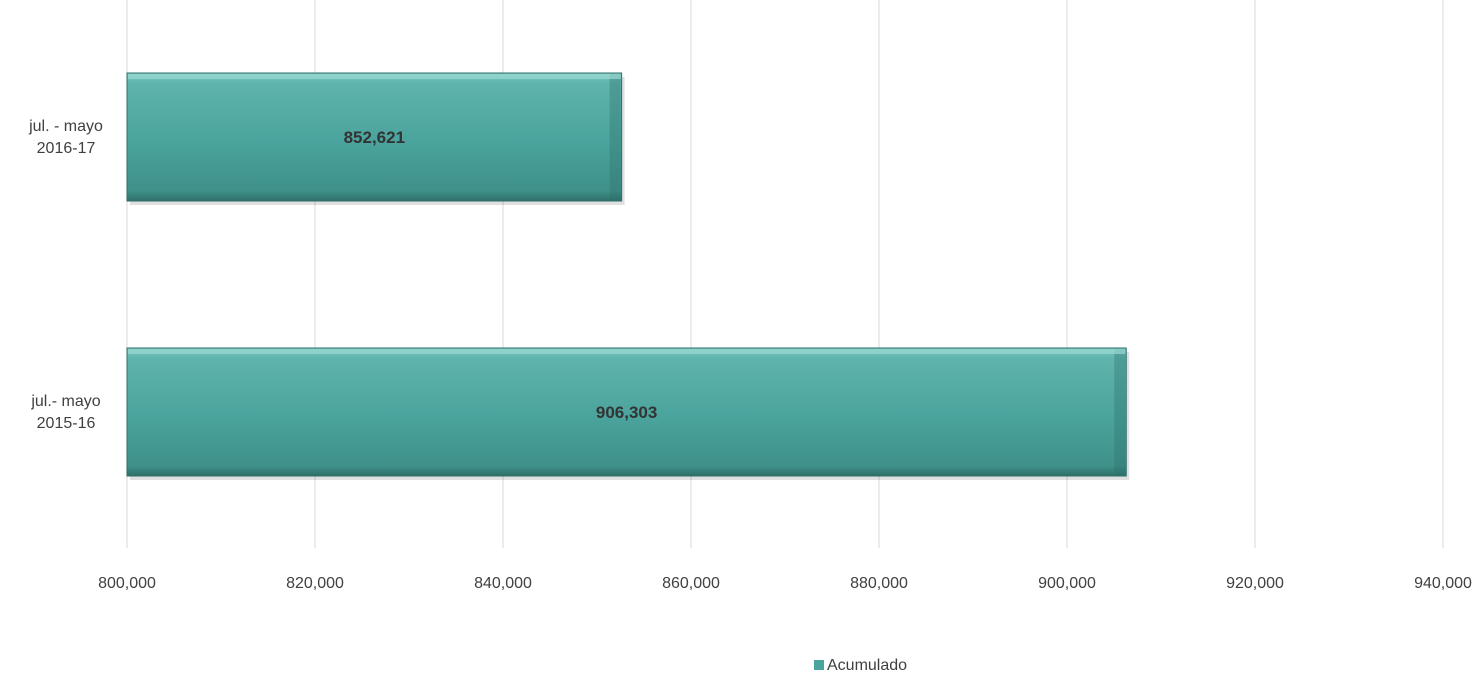 This screenshot has width=1484, height=686. Describe the element at coordinates (691, 583) in the screenshot. I see `x-tick-label: 860,000` at that location.